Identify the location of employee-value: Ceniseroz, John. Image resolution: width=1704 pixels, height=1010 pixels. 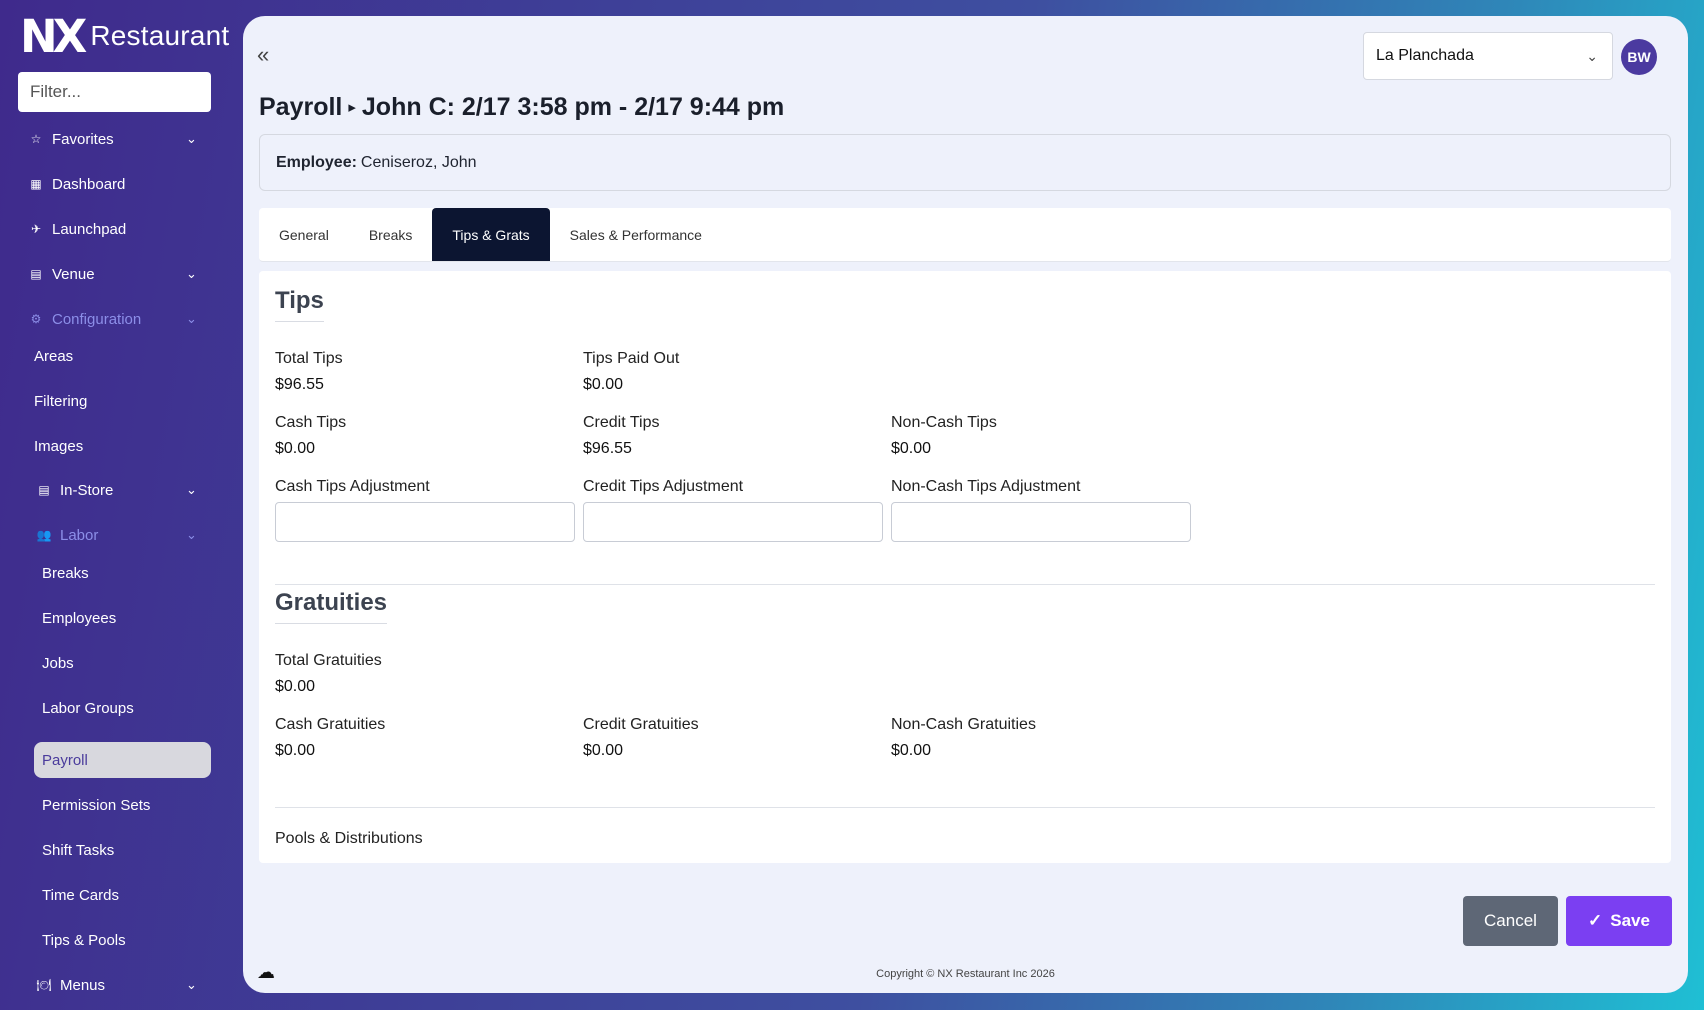
(418, 162).